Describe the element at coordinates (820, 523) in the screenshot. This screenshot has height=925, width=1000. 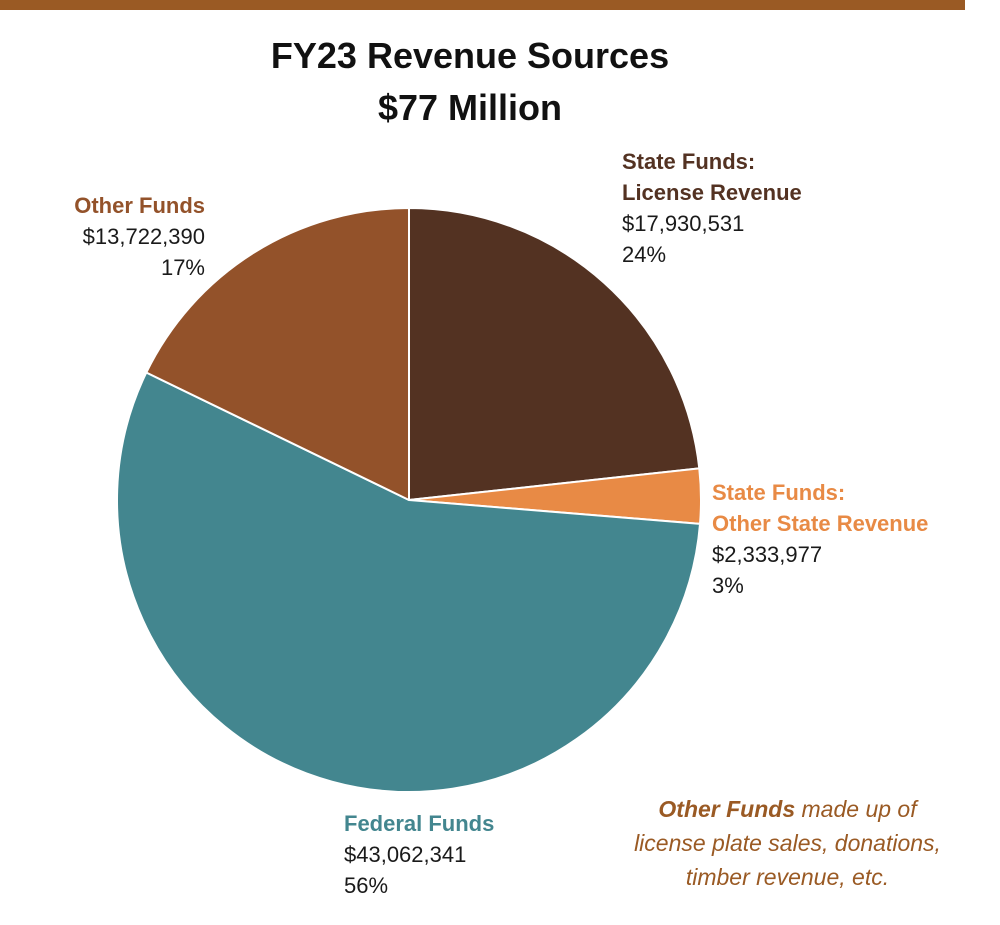
I see `slice-label-state-other-line2: Other State Revenue` at that location.